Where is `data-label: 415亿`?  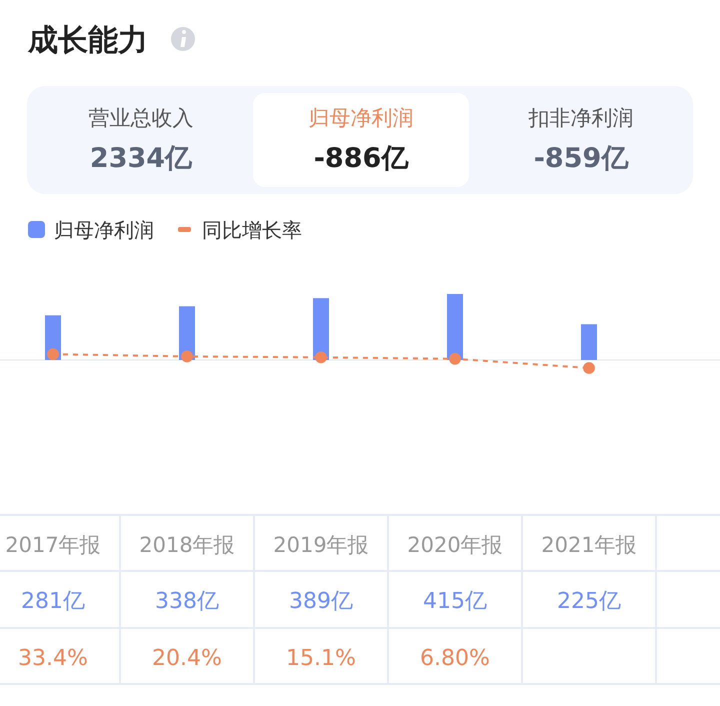 data-label: 415亿 is located at coordinates (455, 601).